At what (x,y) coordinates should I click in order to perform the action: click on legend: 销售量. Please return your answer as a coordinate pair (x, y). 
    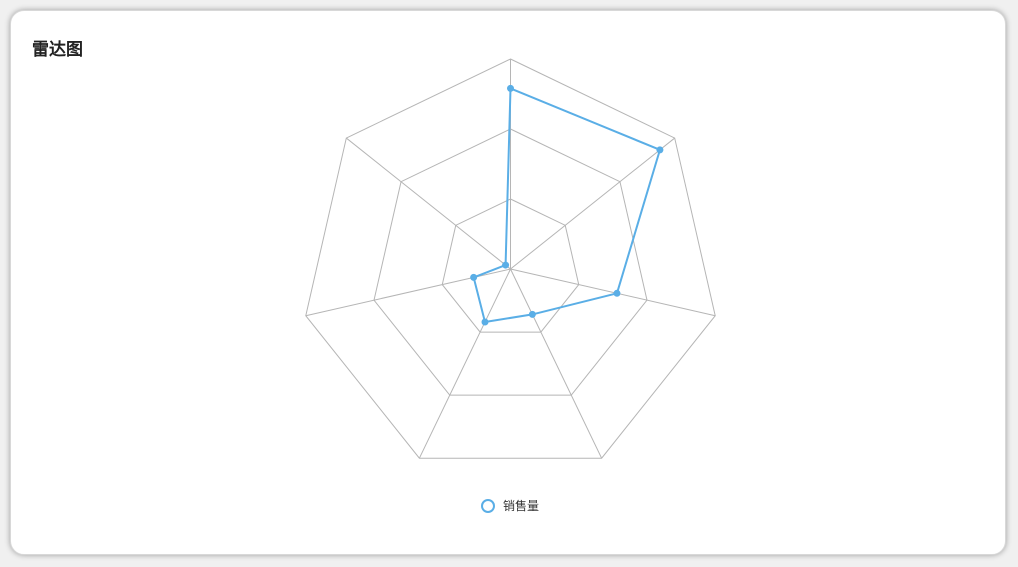
    Looking at the image, I should click on (510, 505).